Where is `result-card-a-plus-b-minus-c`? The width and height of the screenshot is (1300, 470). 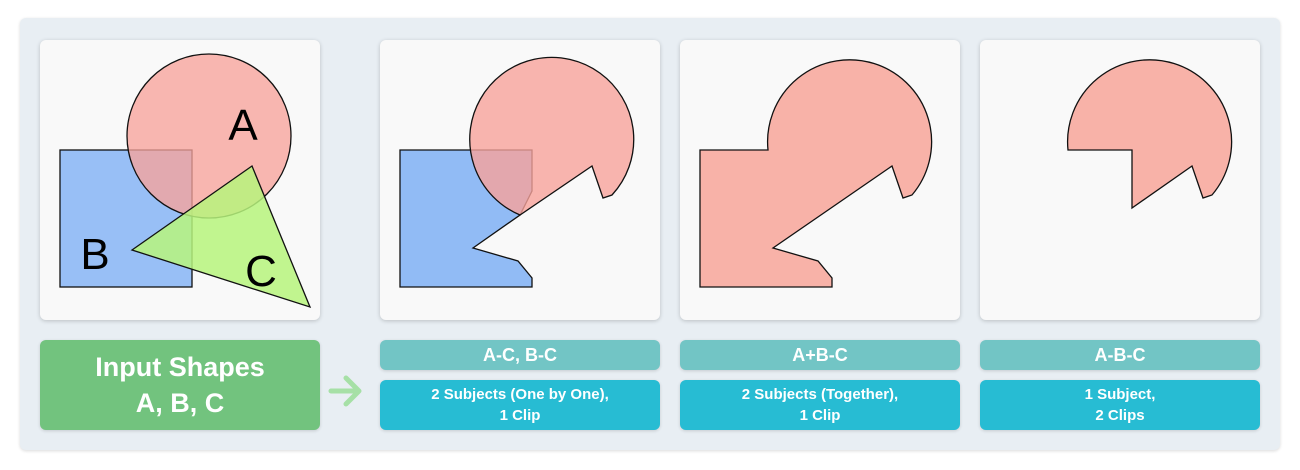 result-card-a-plus-b-minus-c is located at coordinates (820, 180).